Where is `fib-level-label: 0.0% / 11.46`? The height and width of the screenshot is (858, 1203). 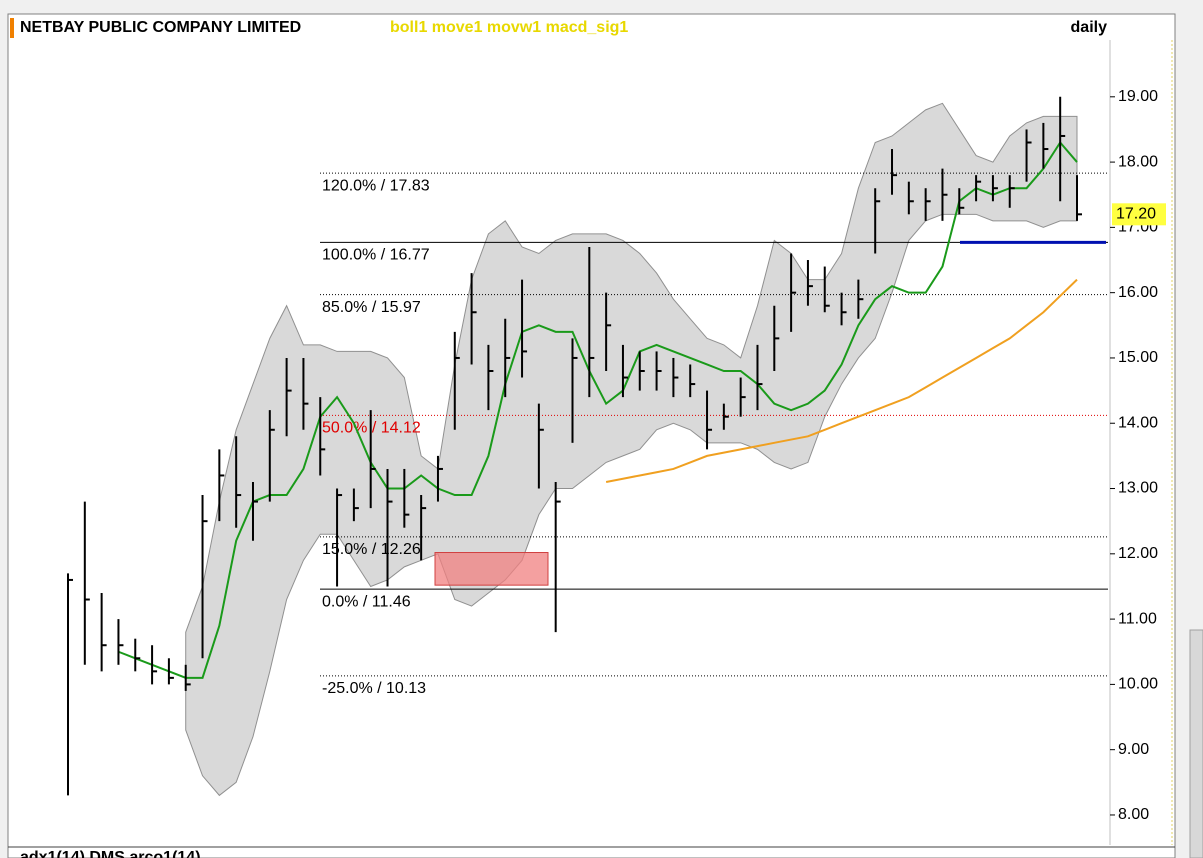 fib-level-label: 0.0% / 11.46 is located at coordinates (366, 601).